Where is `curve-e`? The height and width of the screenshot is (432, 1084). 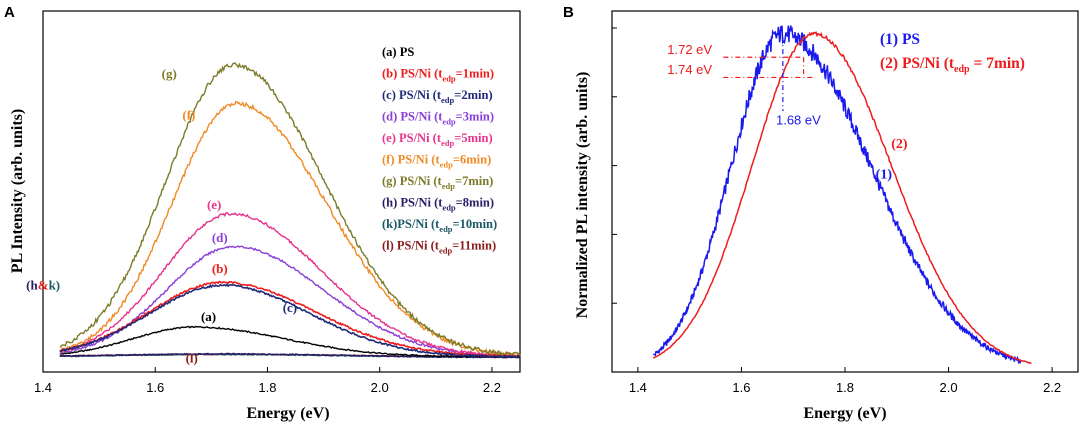 curve-e is located at coordinates (290, 285).